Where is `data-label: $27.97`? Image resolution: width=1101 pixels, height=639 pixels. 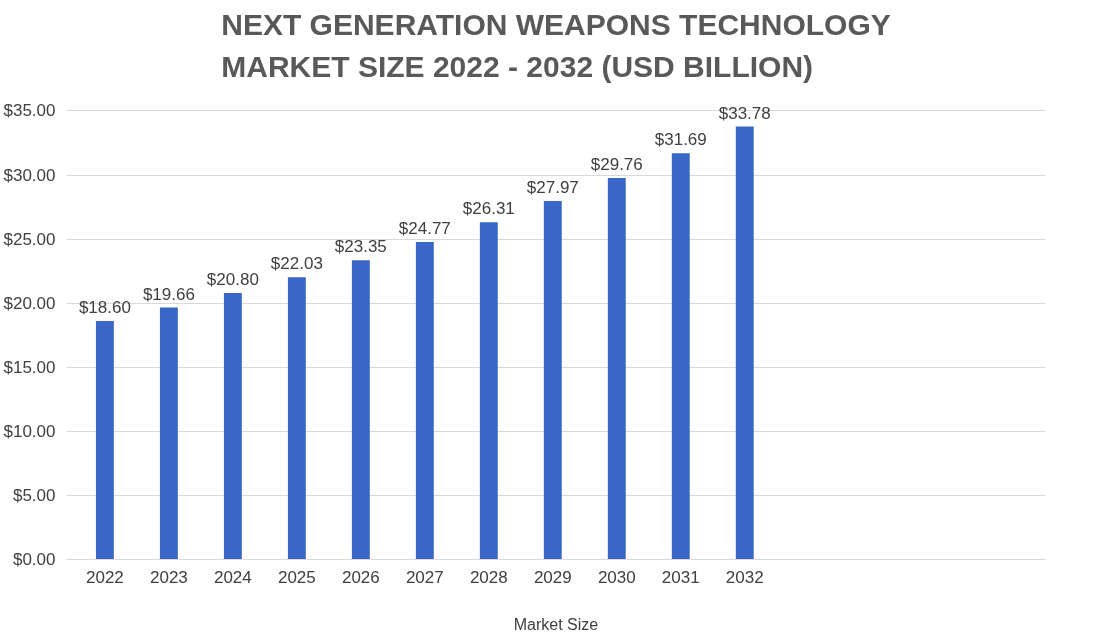
data-label: $27.97 is located at coordinates (552, 188).